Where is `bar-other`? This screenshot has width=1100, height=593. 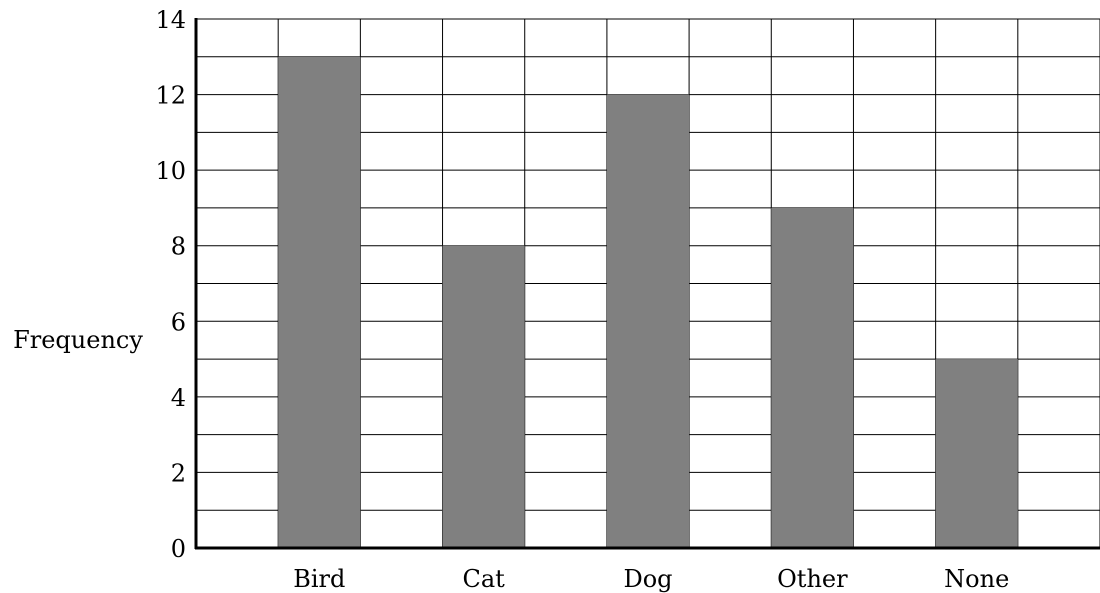
bar-other is located at coordinates (812, 377).